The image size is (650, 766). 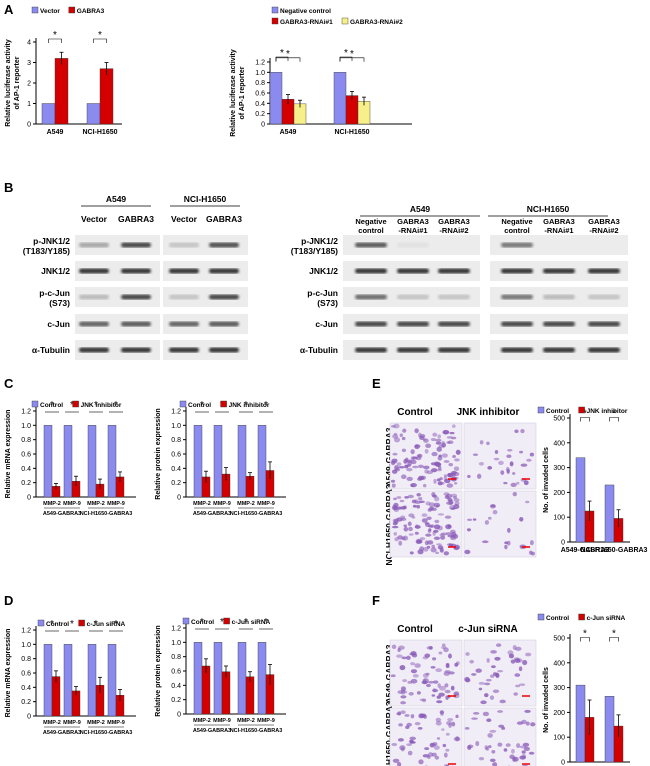 I want to click on group-label: A549-GABRA3, so click(x=62, y=733).